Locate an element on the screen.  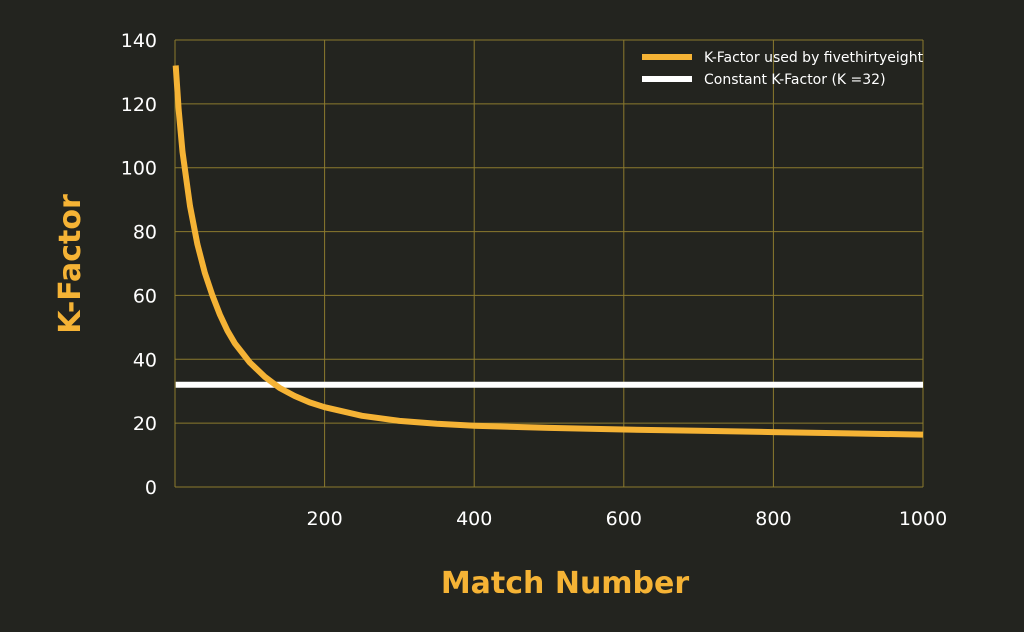
y-tick-label: 100 is located at coordinates (139, 169).